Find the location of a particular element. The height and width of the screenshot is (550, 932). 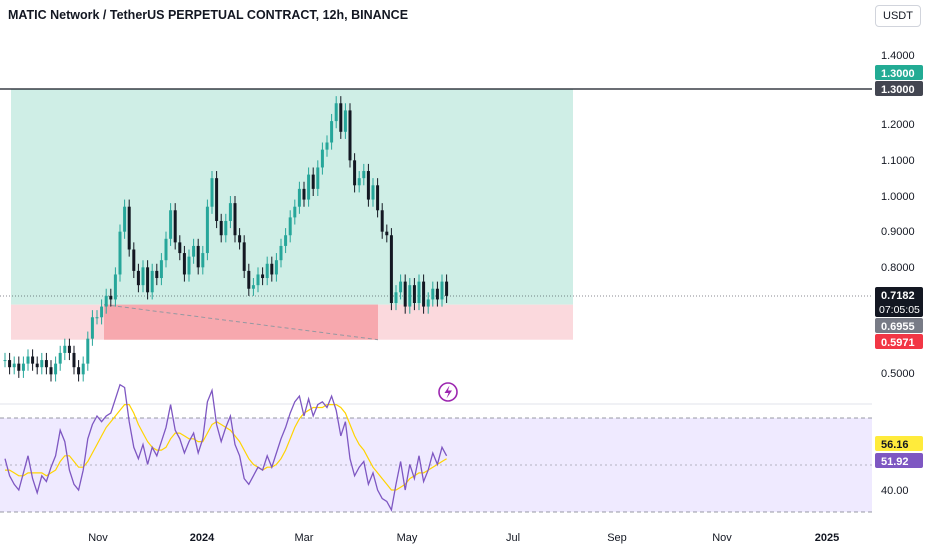

price-tick-label: 1.1000 is located at coordinates (898, 161).